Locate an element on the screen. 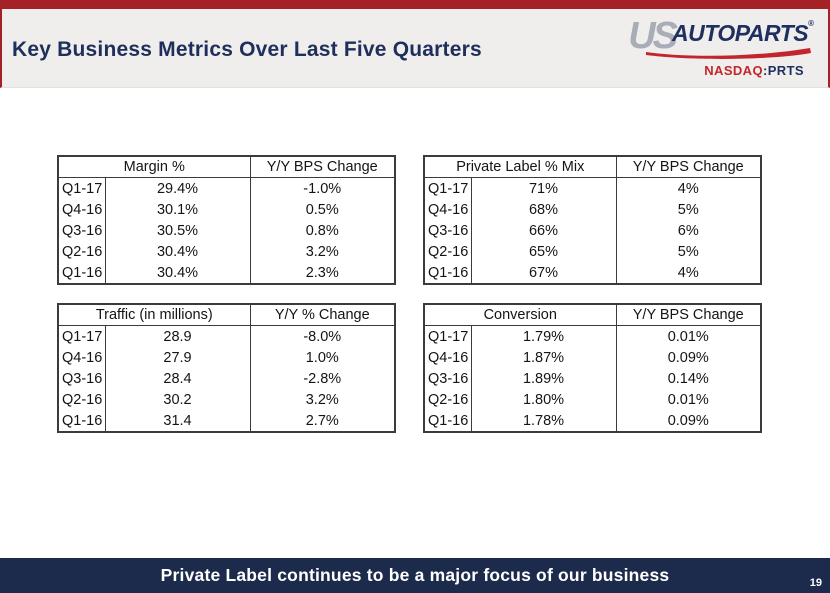 The image size is (830, 593). metric-value: 1.79% is located at coordinates (544, 336).